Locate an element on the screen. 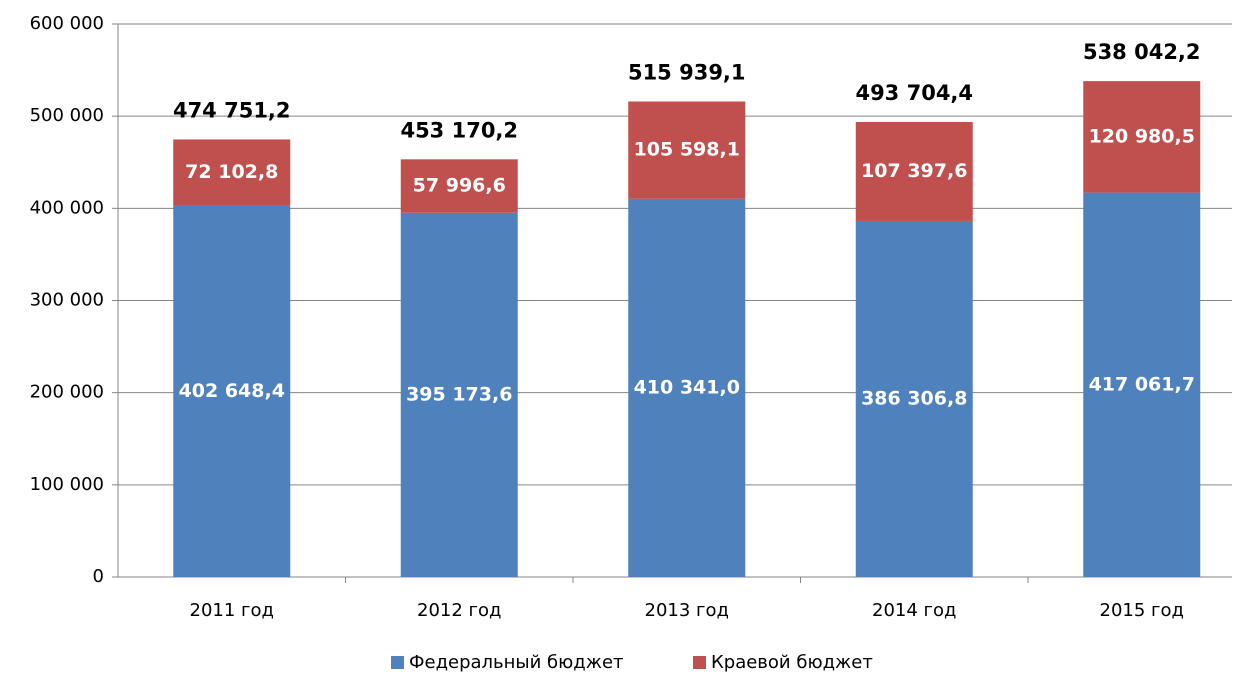 This screenshot has height=675, width=1245. total-label: 538 042,2 is located at coordinates (1142, 52).